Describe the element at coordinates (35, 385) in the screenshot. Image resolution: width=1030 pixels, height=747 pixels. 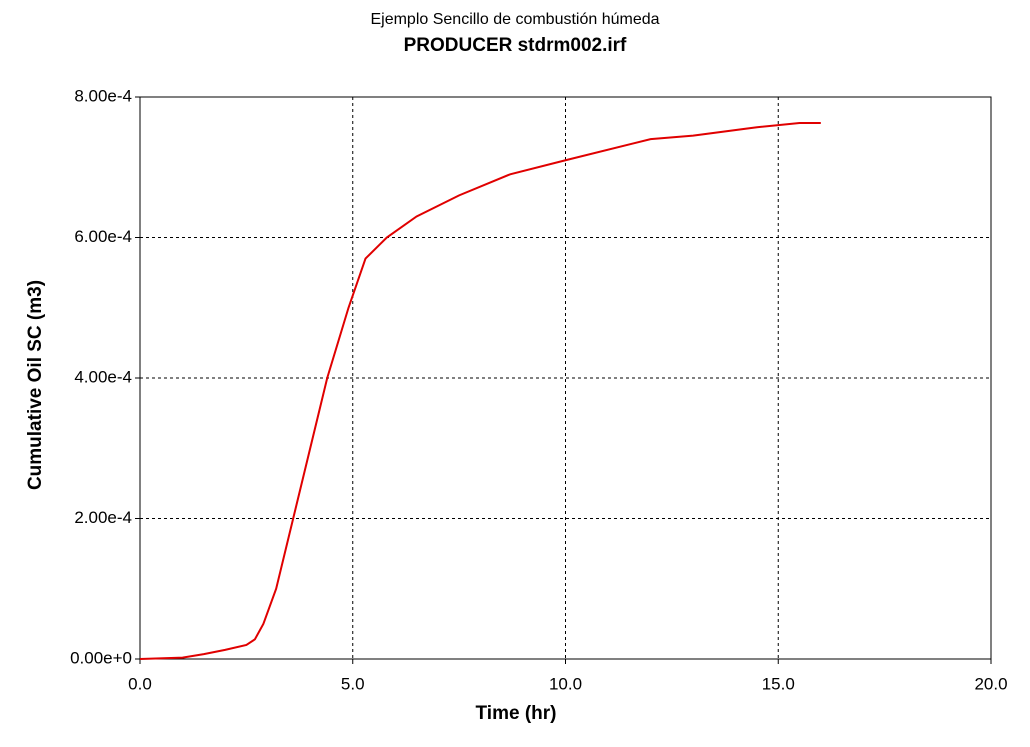
I see `y-axis-label: Cumulative Oil SC (m3)` at that location.